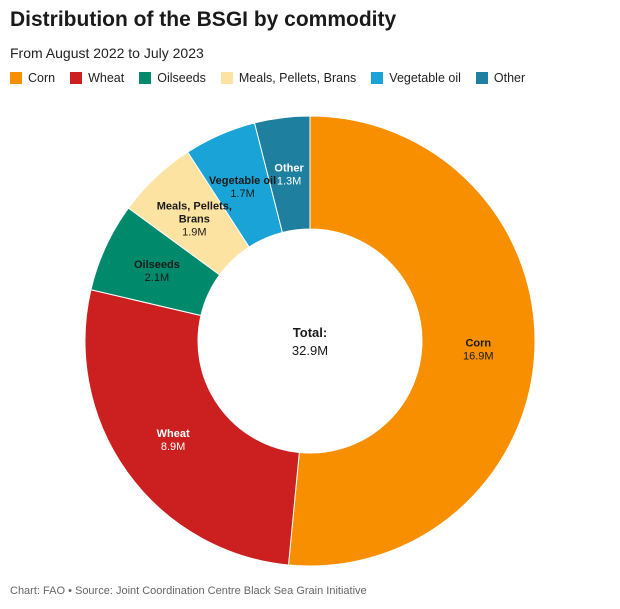  I want to click on legend-swatch-meals, so click(226, 78).